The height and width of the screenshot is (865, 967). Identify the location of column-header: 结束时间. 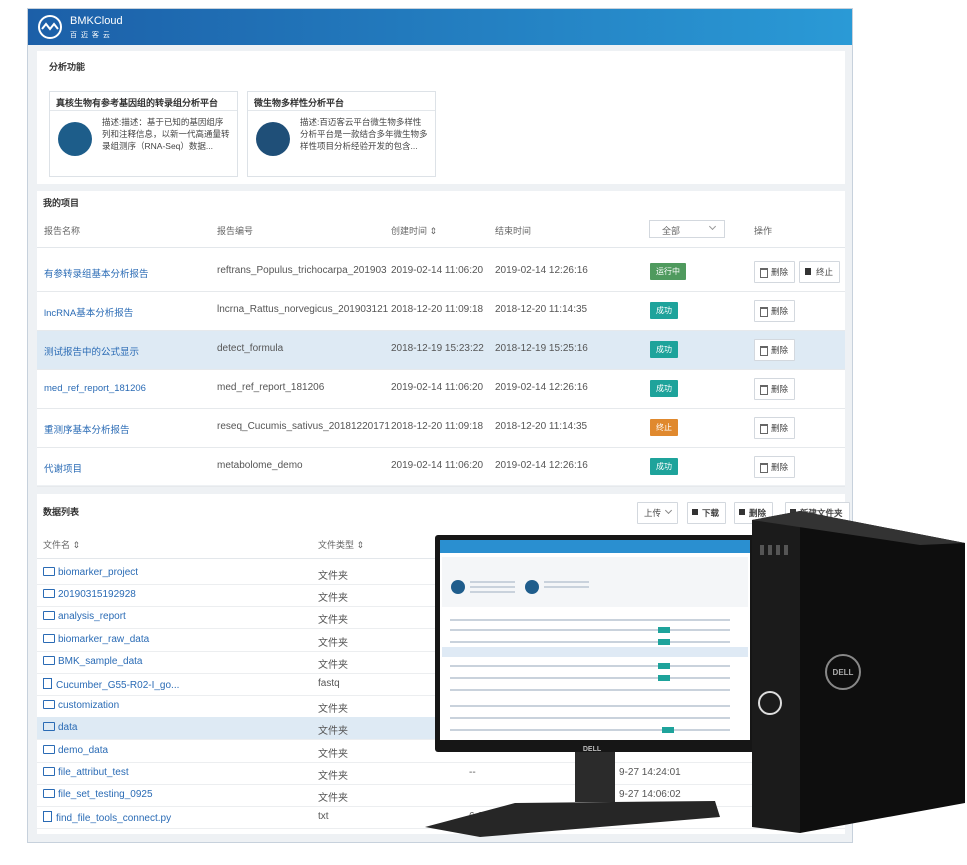
(513, 231).